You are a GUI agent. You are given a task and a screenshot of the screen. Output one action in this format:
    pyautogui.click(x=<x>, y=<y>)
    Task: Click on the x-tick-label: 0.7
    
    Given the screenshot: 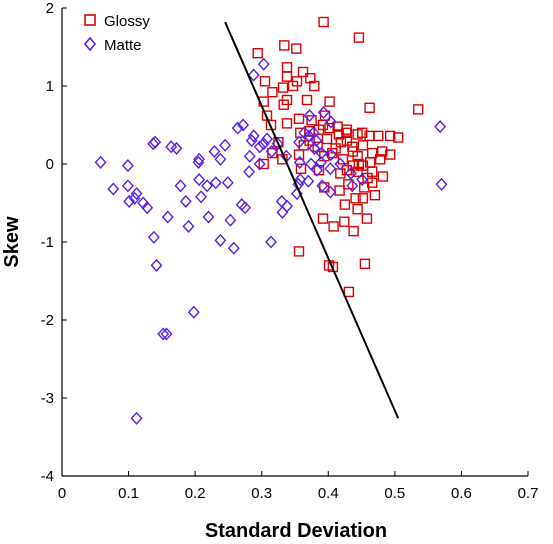 What is the action you would take?
    pyautogui.click(x=528, y=493)
    